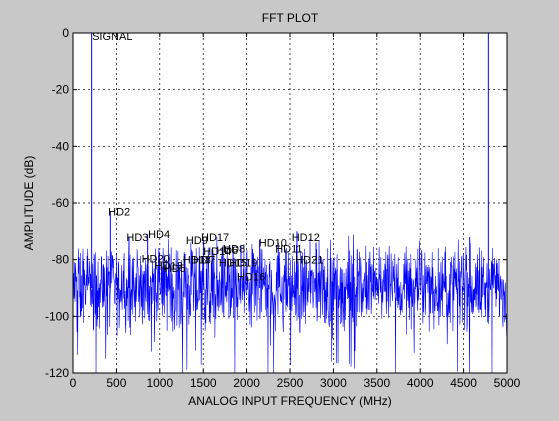 The height and width of the screenshot is (421, 559). I want to click on x-tick-label: 2500, so click(290, 383).